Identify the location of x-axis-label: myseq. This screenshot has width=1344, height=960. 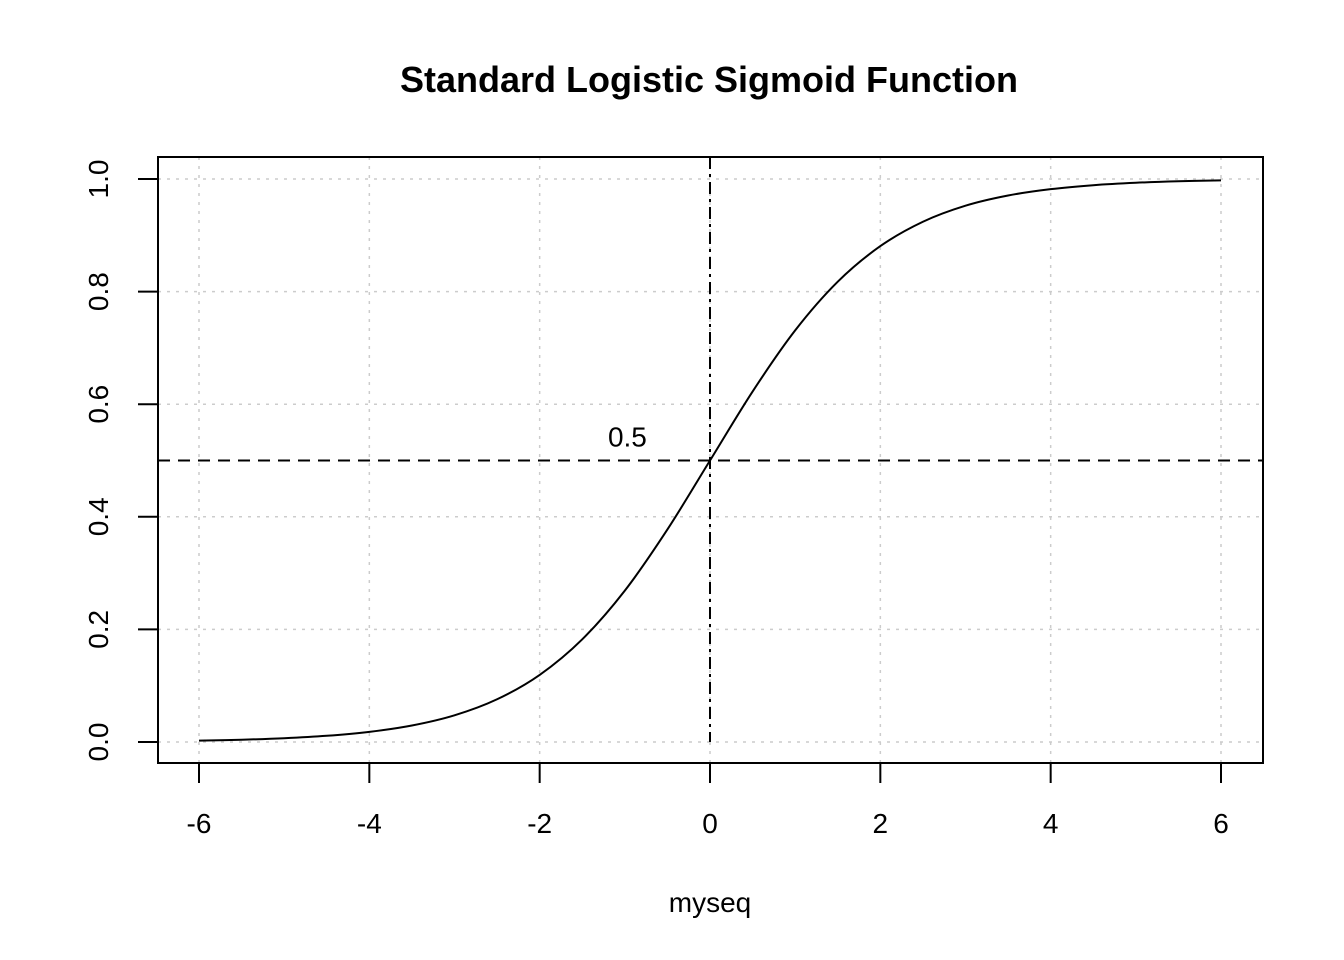
(710, 902).